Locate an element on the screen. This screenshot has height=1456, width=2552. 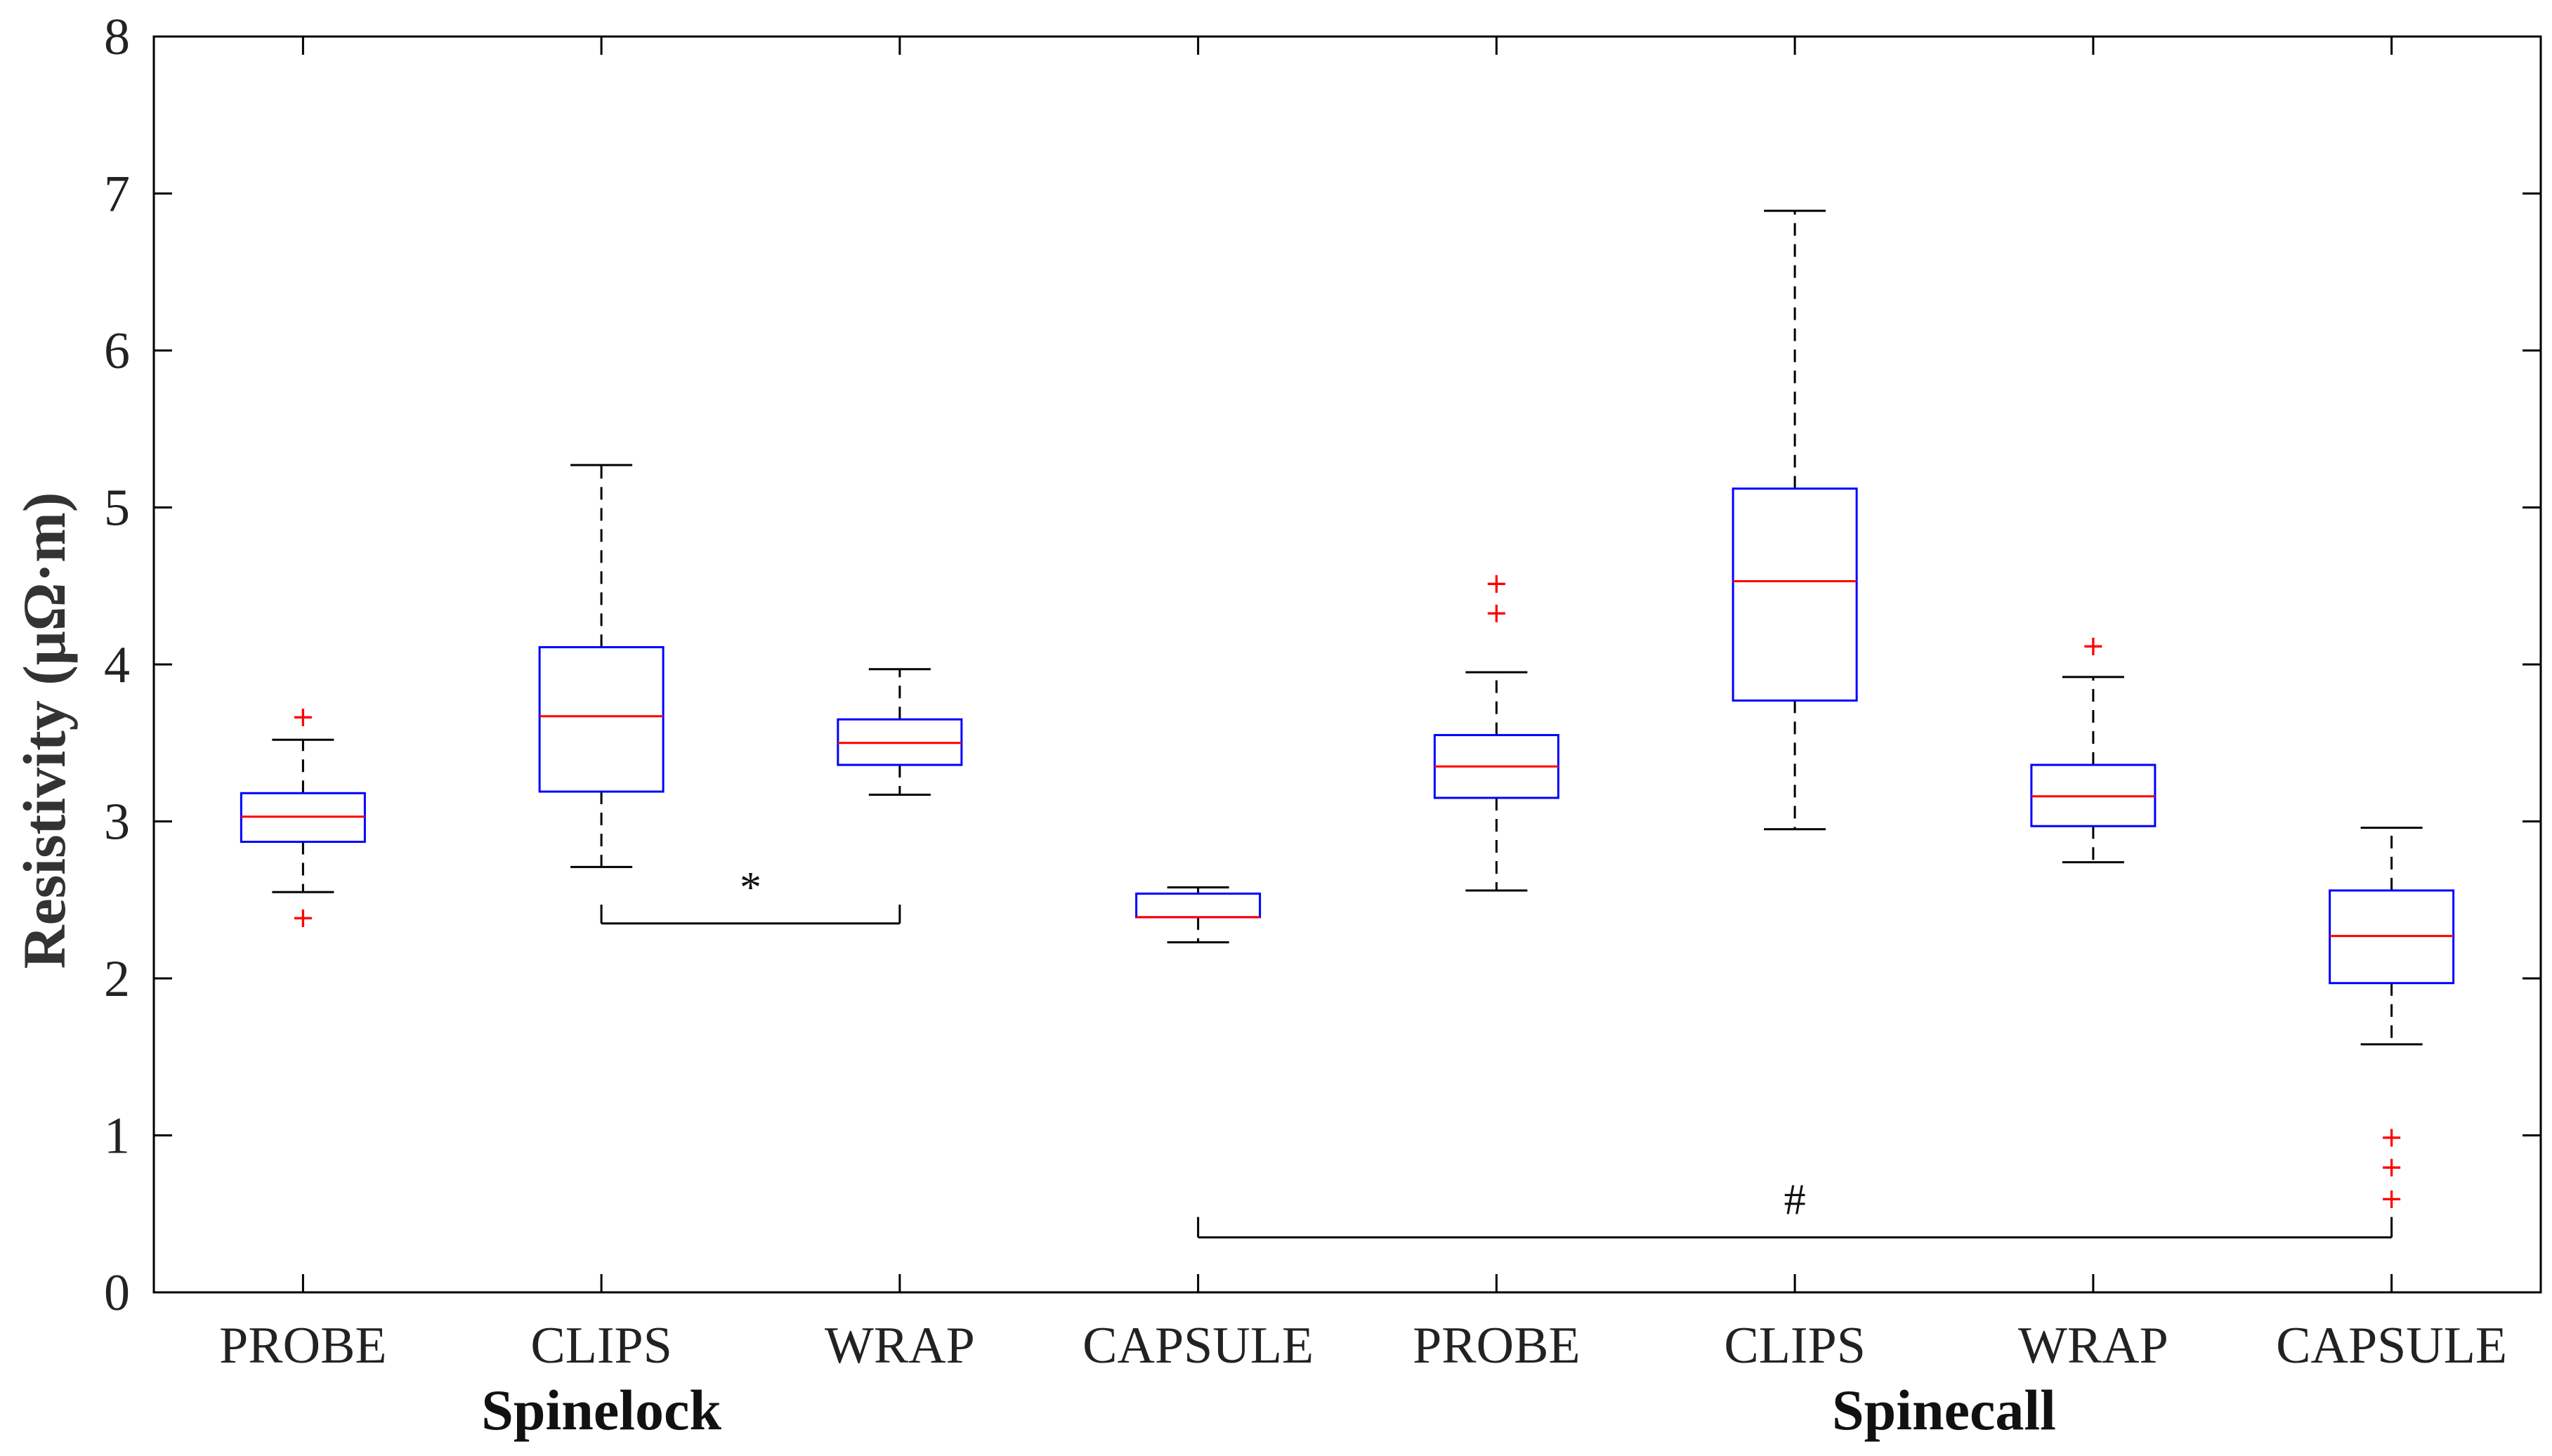
box-3-capsule-iqr-box is located at coordinates (1198, 905).